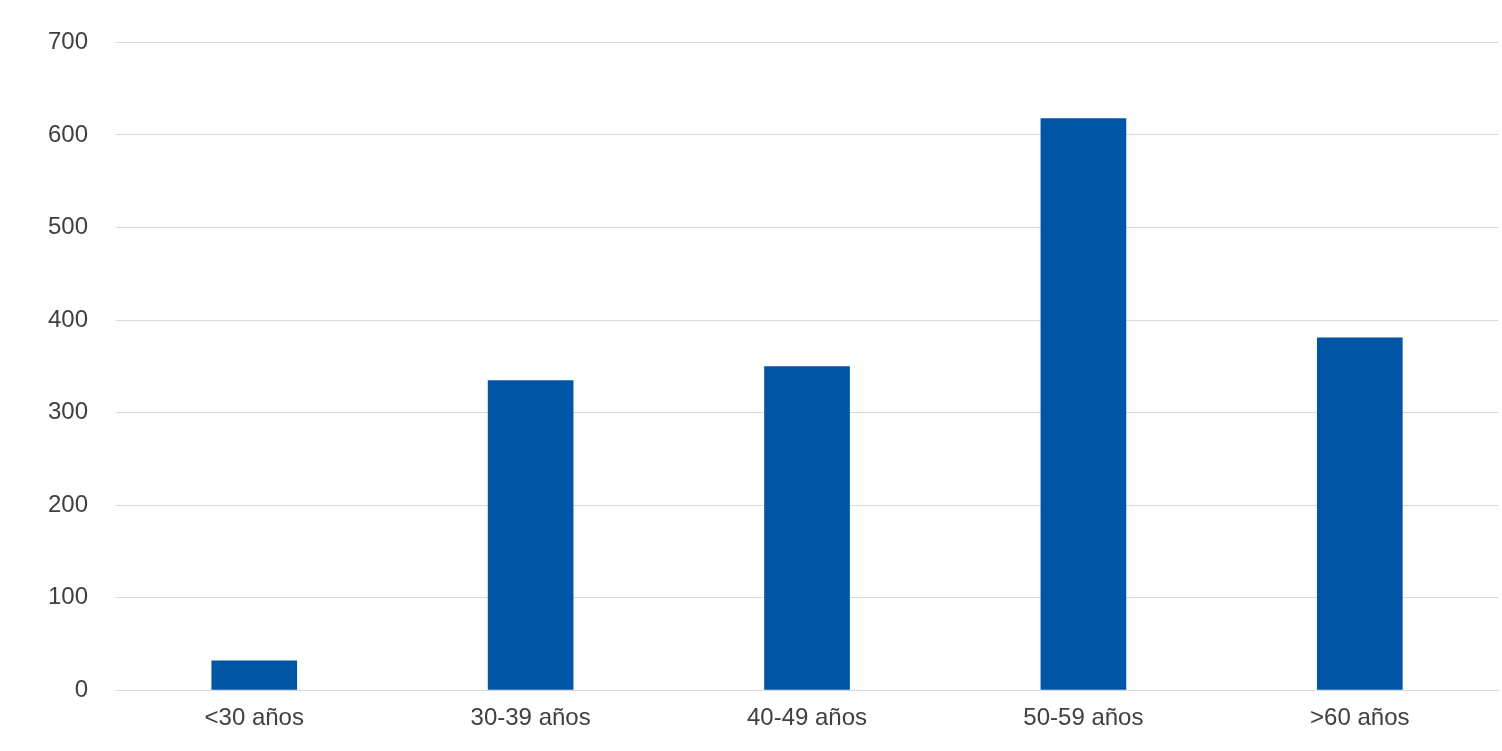 This screenshot has width=1502, height=751. I want to click on y-tick-label: 700, so click(68, 41).